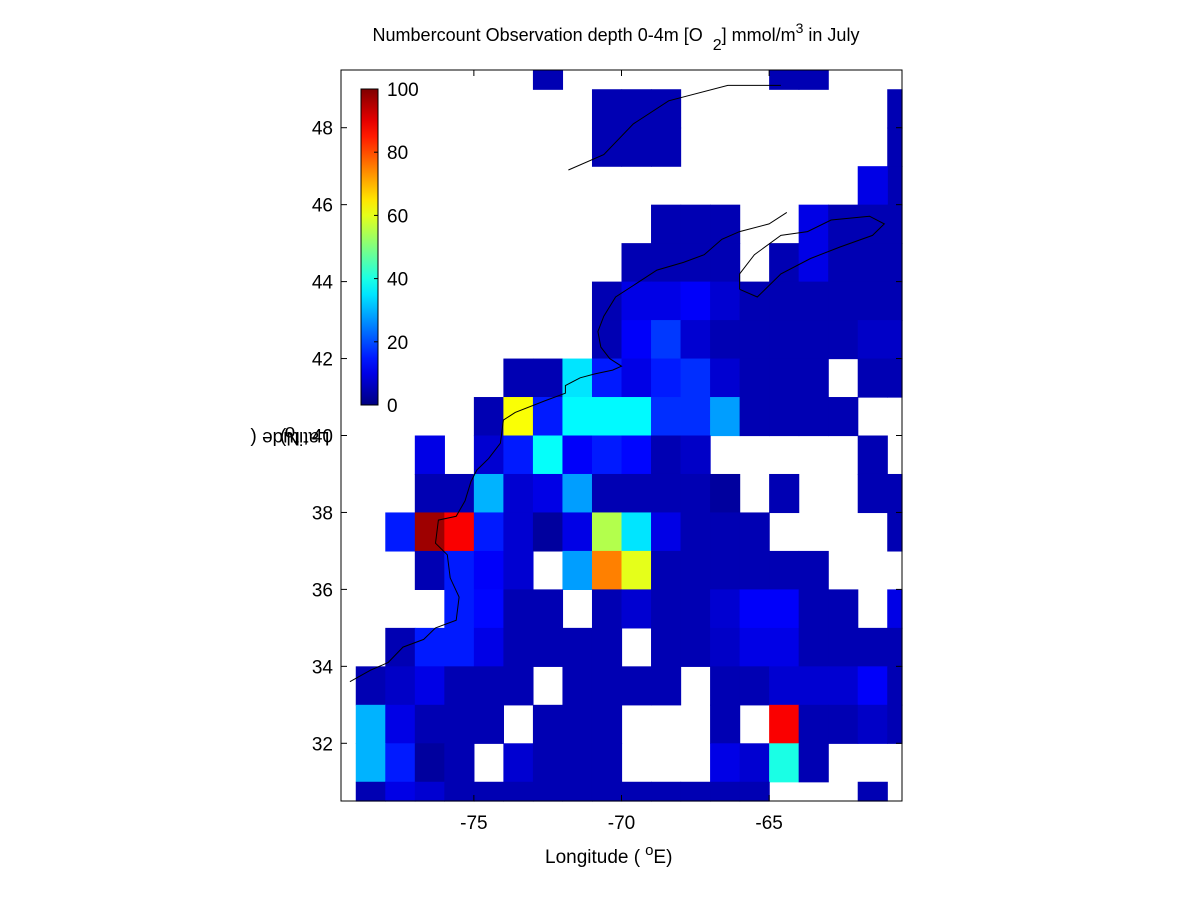 This screenshot has height=900, width=1200. I want to click on coastline-st-lawrence, so click(674, 127).